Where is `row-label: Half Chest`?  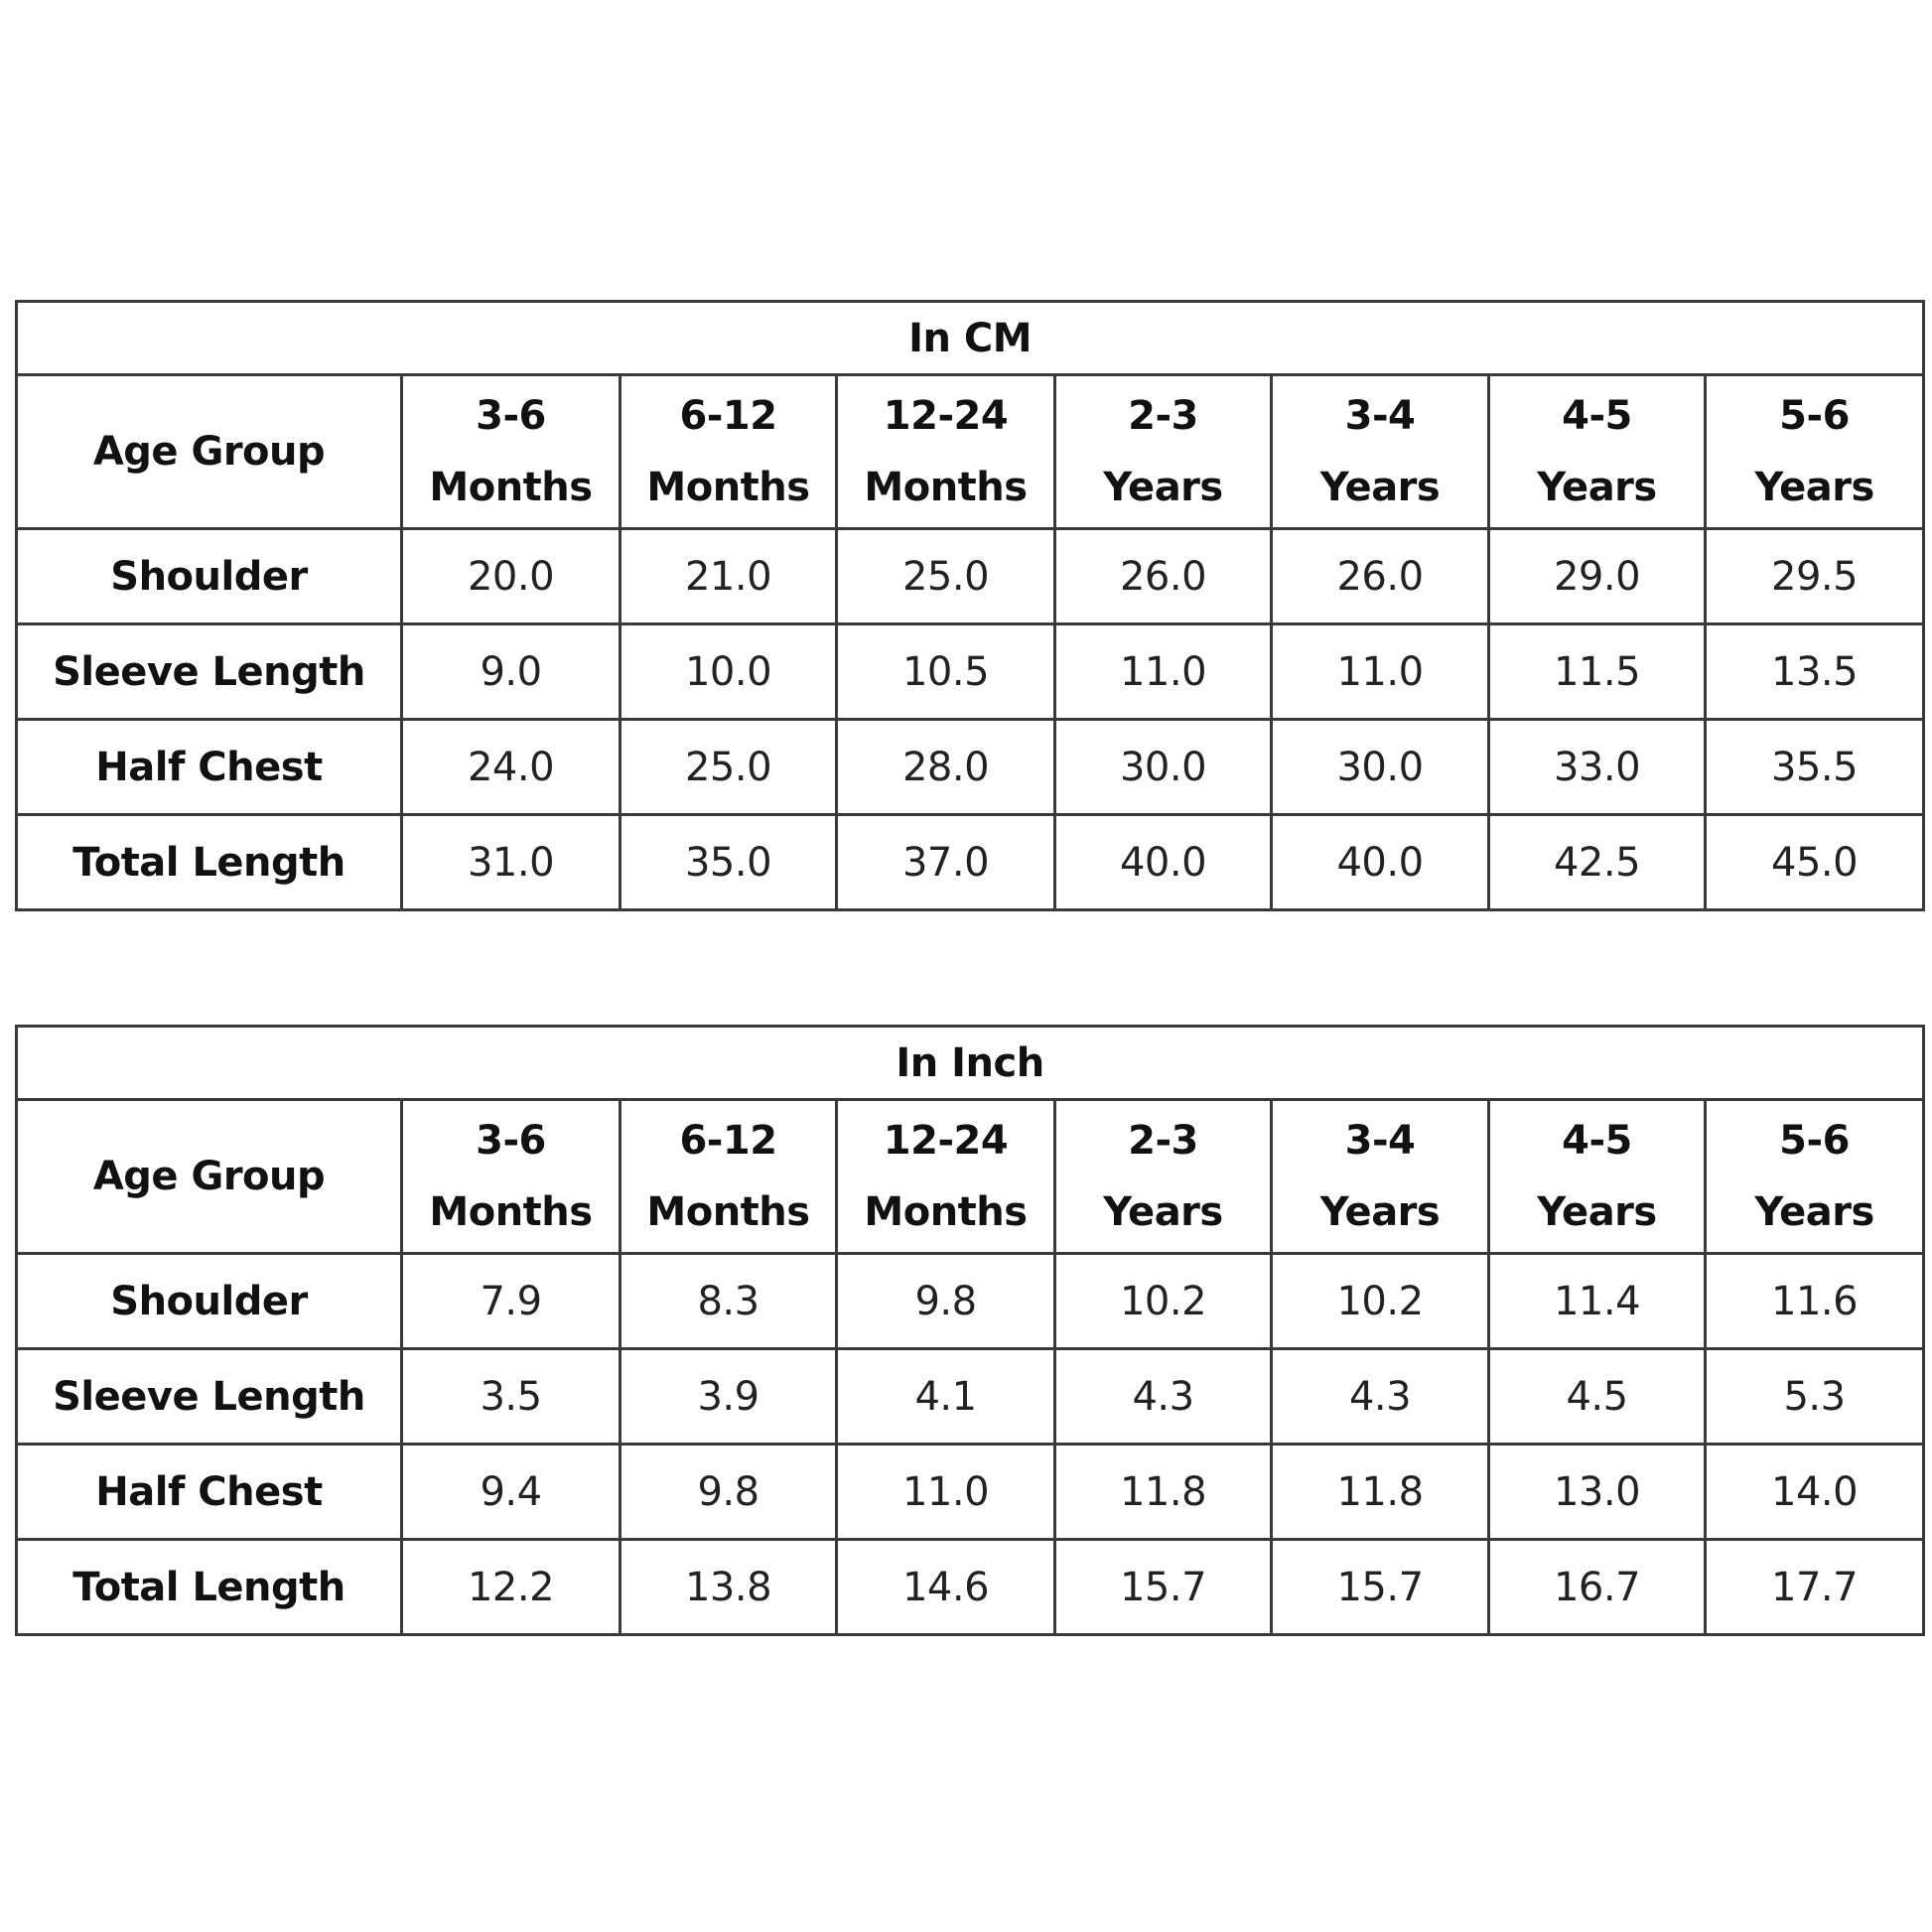 row-label: Half Chest is located at coordinates (209, 767).